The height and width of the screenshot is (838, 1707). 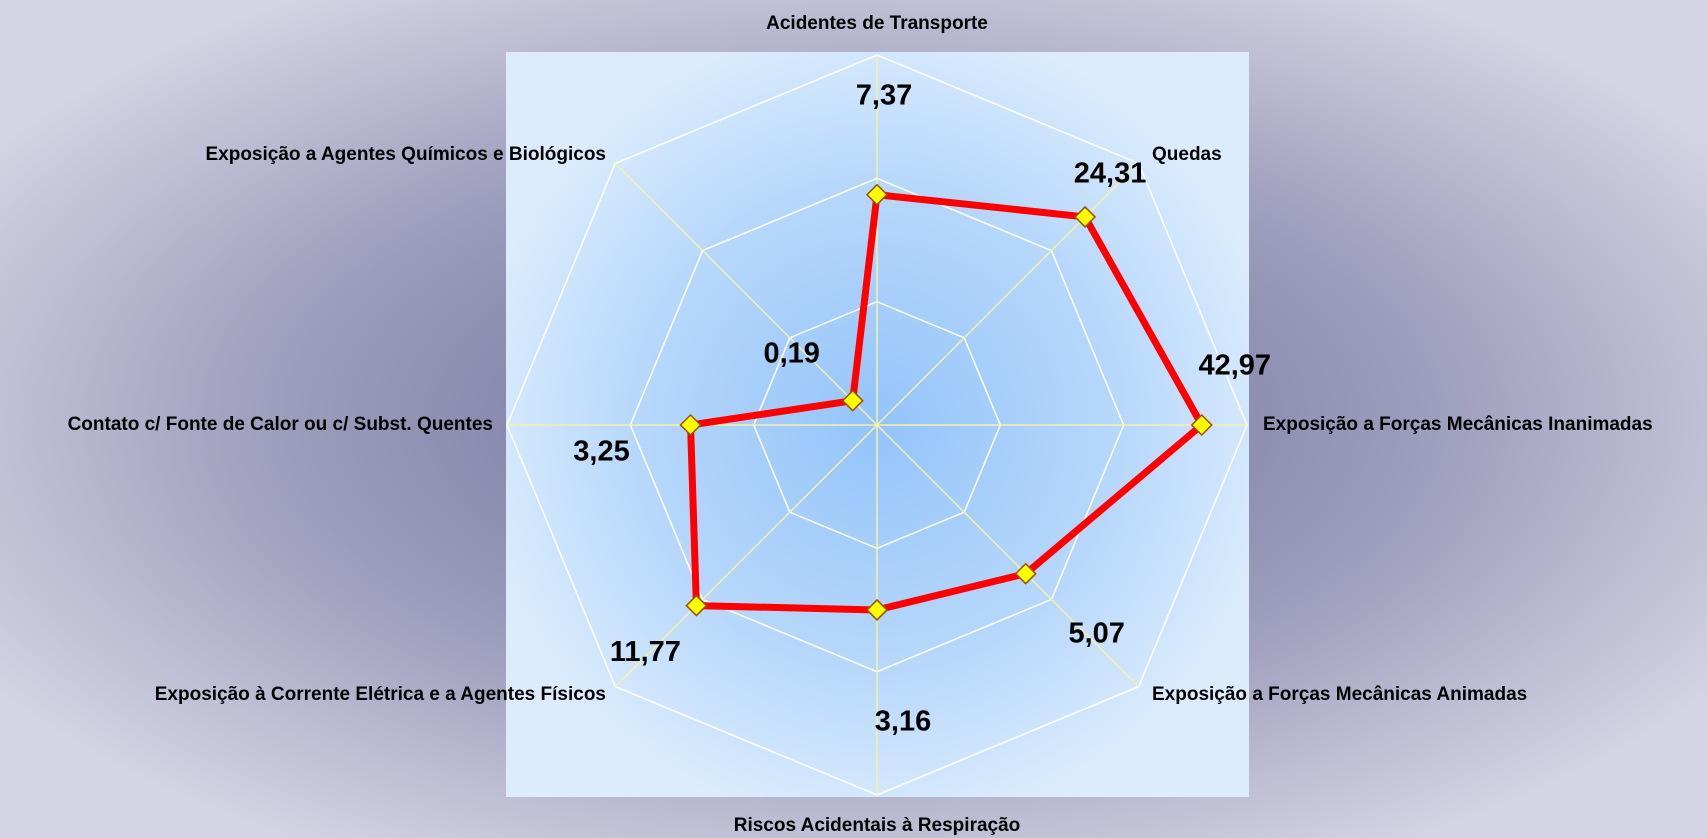 What do you see at coordinates (877, 825) in the screenshot?
I see `category-label: Riscos Acidentais à Respiração` at bounding box center [877, 825].